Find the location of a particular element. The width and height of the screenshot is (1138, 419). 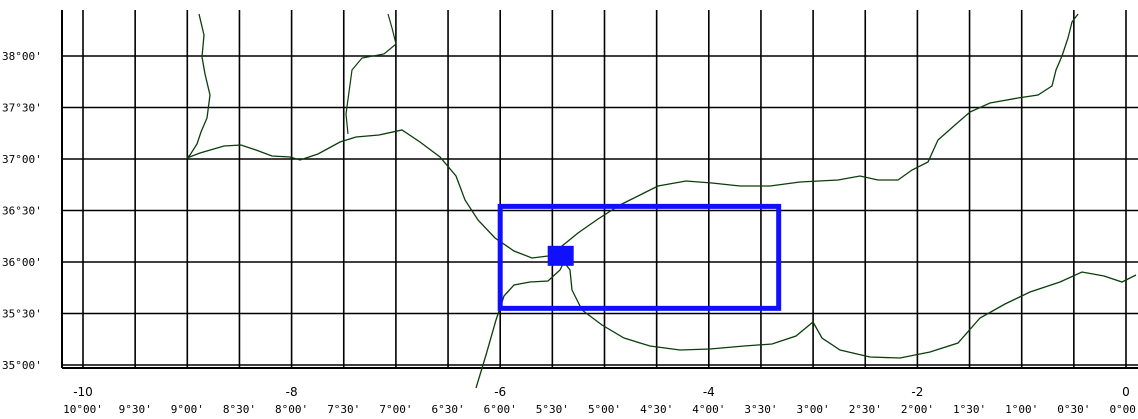

longitude-label: 8°30' is located at coordinates (239, 409).